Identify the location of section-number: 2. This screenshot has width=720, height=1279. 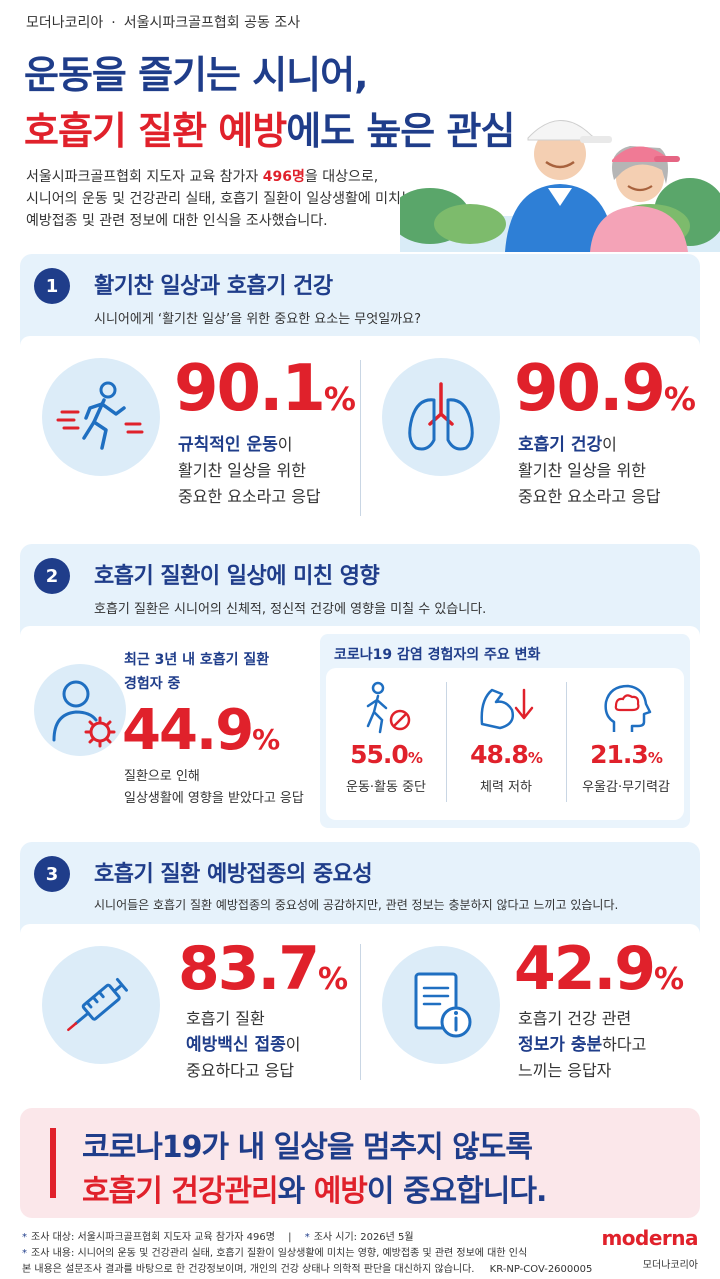
(52, 576).